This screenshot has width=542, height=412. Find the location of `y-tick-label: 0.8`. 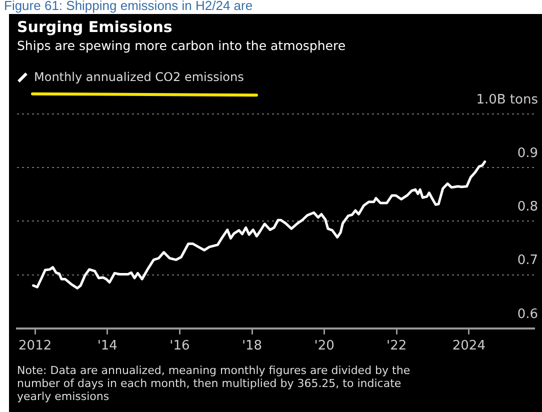

y-tick-label: 0.8 is located at coordinates (527, 207).